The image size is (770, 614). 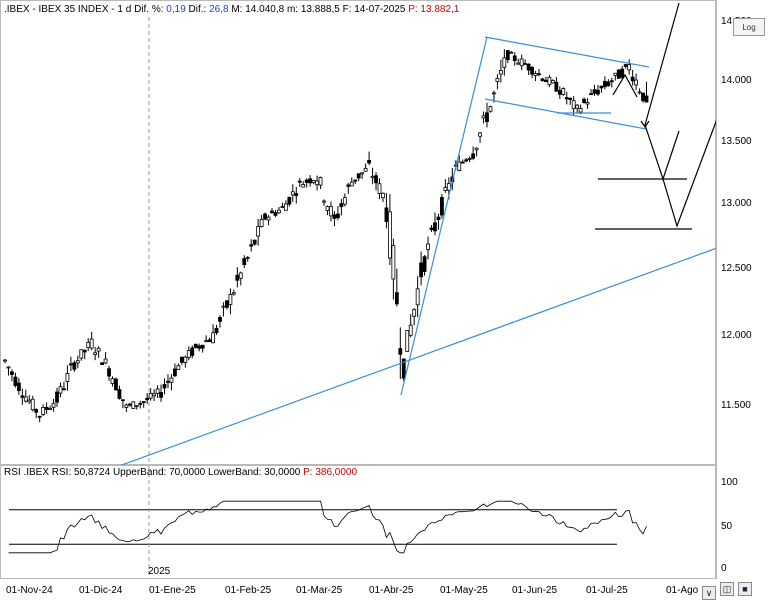 What do you see at coordinates (413, 9) in the screenshot?
I see `price-label: P:` at bounding box center [413, 9].